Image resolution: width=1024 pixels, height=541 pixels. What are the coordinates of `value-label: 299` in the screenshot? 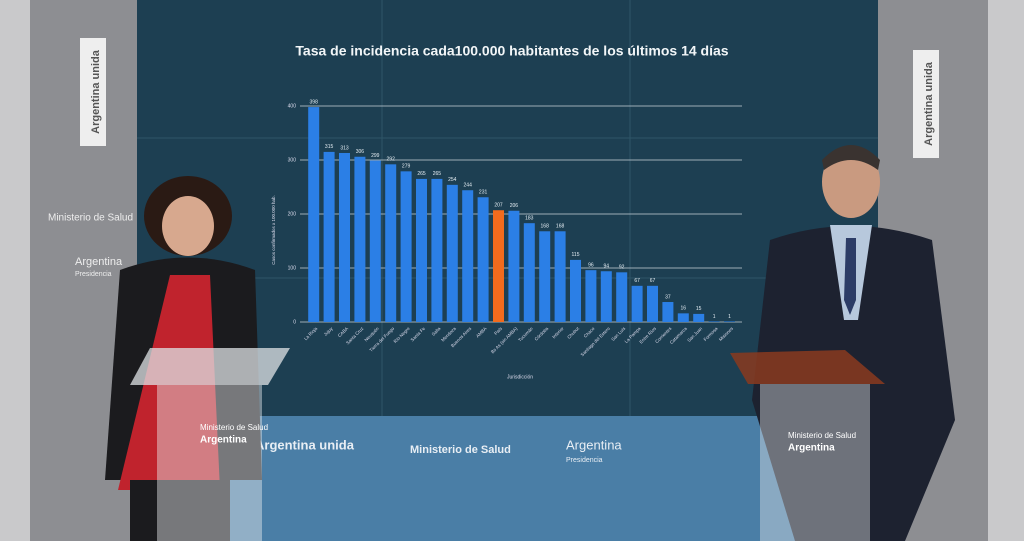 It's located at (375, 156).